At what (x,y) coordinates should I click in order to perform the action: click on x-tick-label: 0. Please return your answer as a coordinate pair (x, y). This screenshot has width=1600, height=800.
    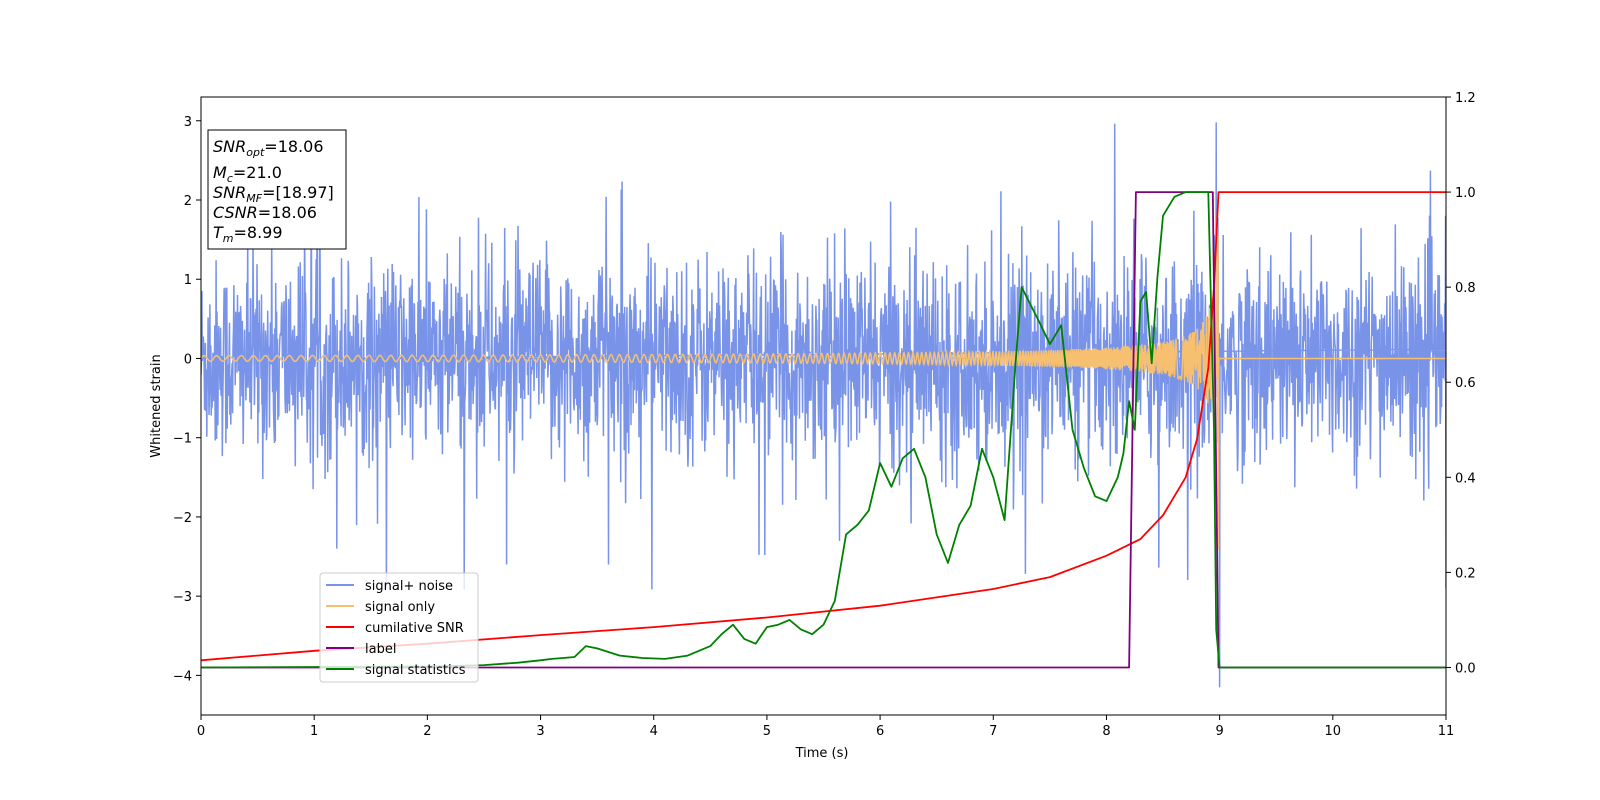
    Looking at the image, I should click on (201, 731).